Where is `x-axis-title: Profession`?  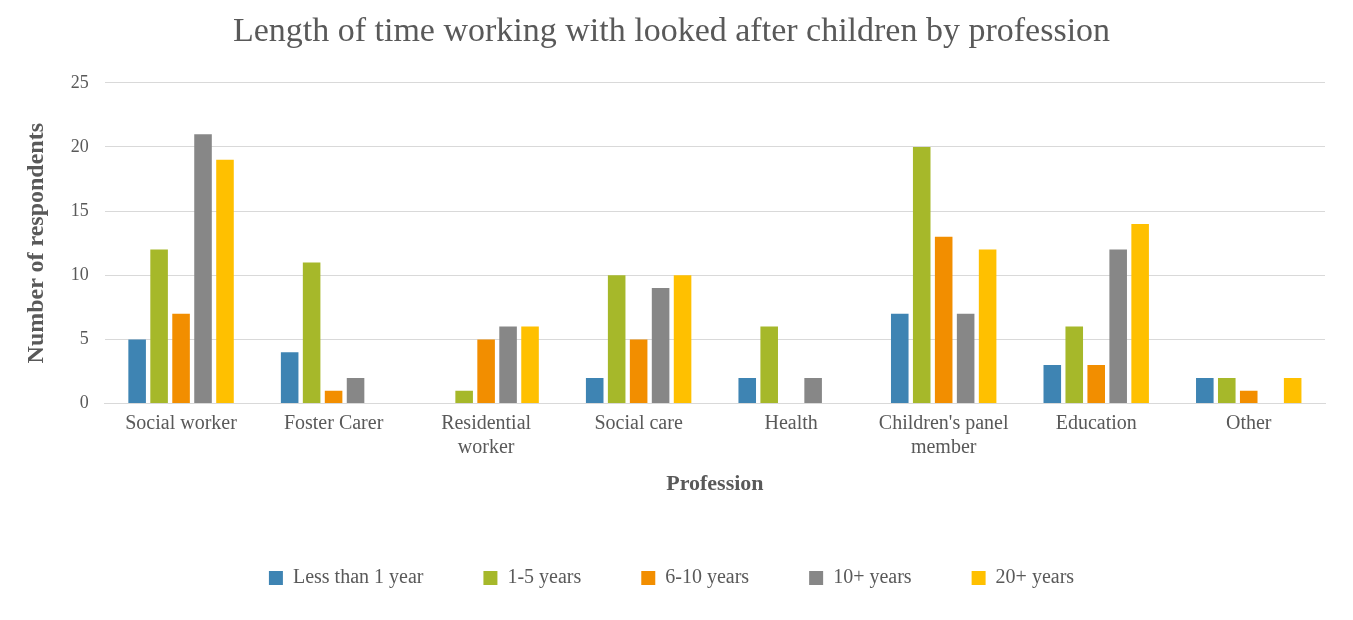
x-axis-title: Profession is located at coordinates (715, 483).